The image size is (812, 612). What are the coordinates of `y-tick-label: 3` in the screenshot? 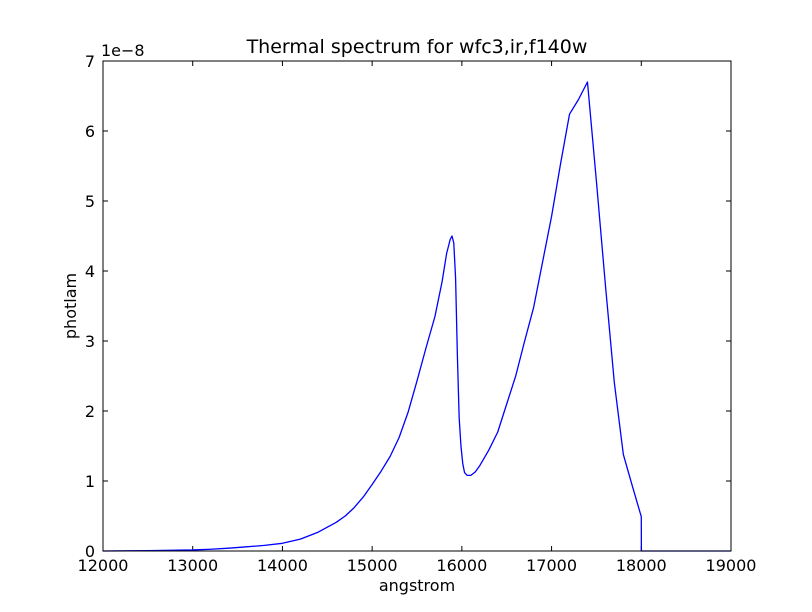 It's located at (90, 341).